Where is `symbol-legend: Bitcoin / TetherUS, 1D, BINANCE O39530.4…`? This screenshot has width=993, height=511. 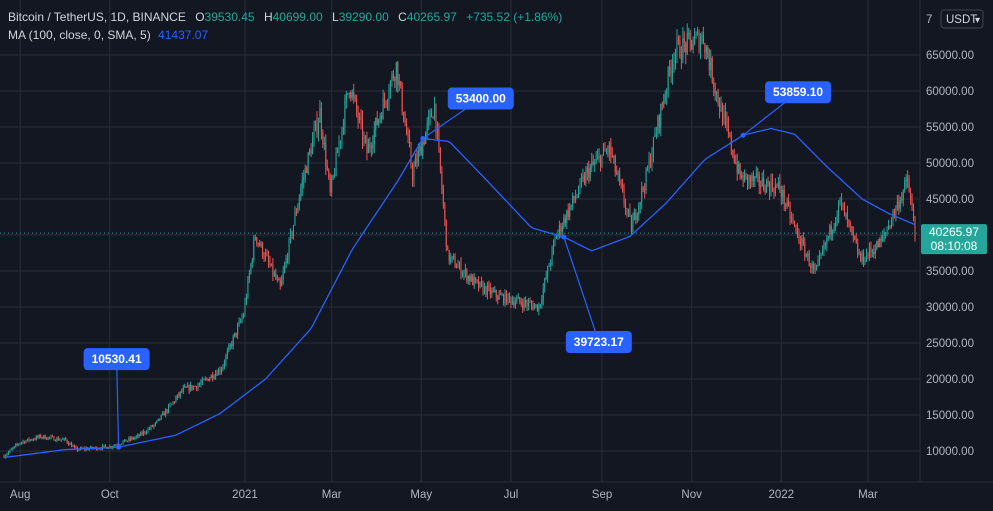
symbol-legend: Bitcoin / TetherUS, 1D, BINANCE O39530.4… is located at coordinates (285, 17).